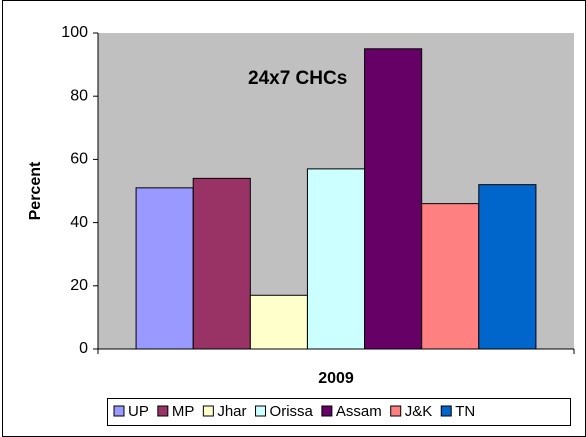 The height and width of the screenshot is (437, 586). What do you see at coordinates (138, 411) in the screenshot?
I see `legend-label: UP` at bounding box center [138, 411].